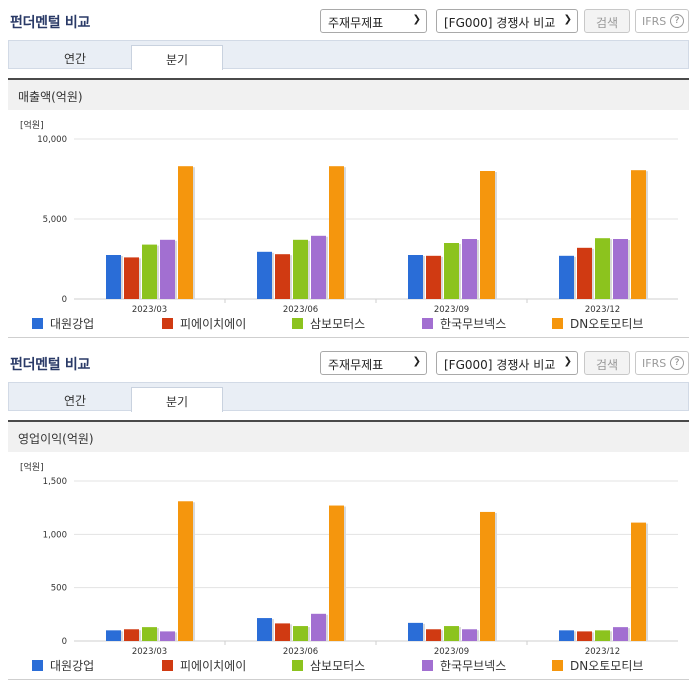 This screenshot has width=696, height=684. What do you see at coordinates (300, 650) in the screenshot?
I see `x-tick-label: 2023/06` at bounding box center [300, 650].